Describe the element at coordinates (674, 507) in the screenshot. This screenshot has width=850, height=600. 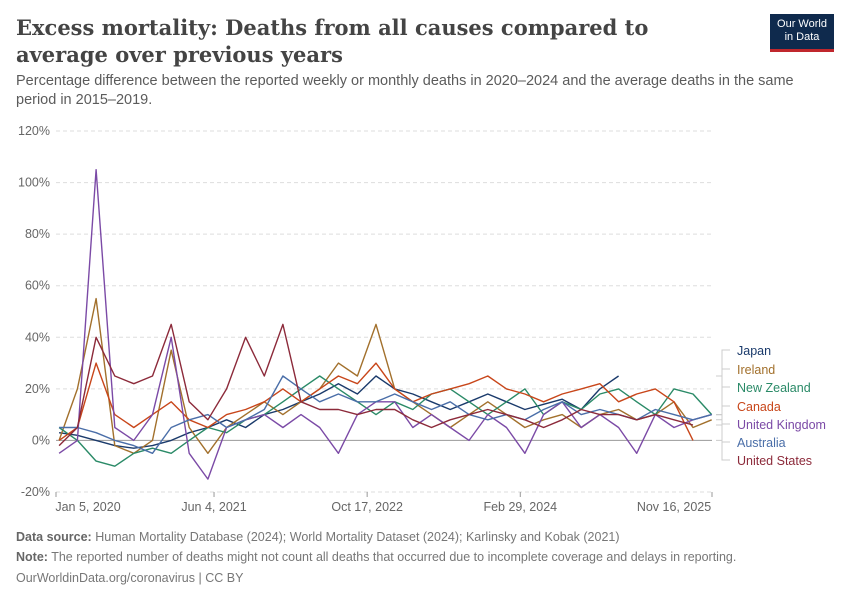
I see `x-tick-label: Nov 16, 2025` at that location.